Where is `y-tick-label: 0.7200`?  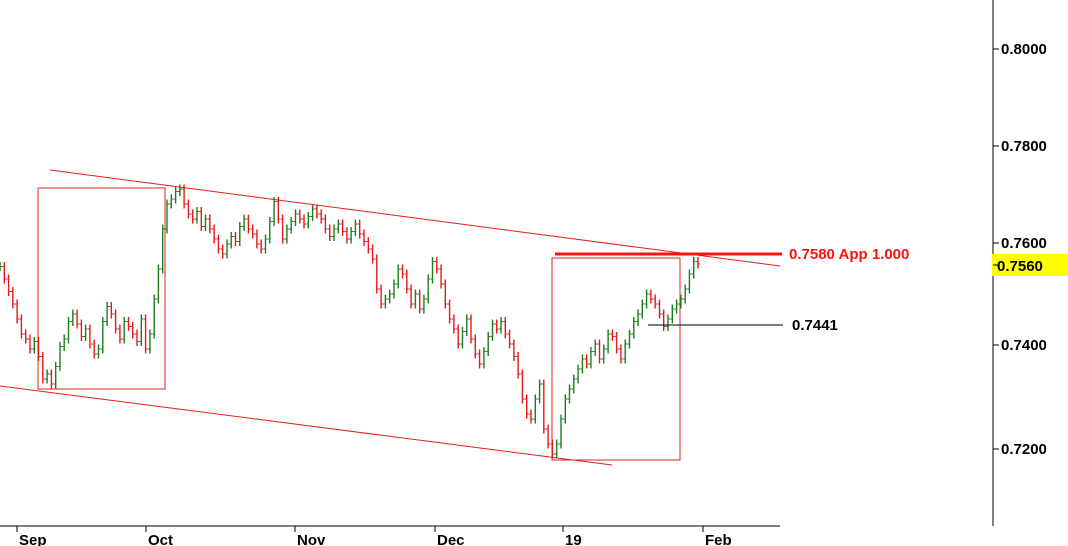
y-tick-label: 0.7200 is located at coordinates (1024, 449).